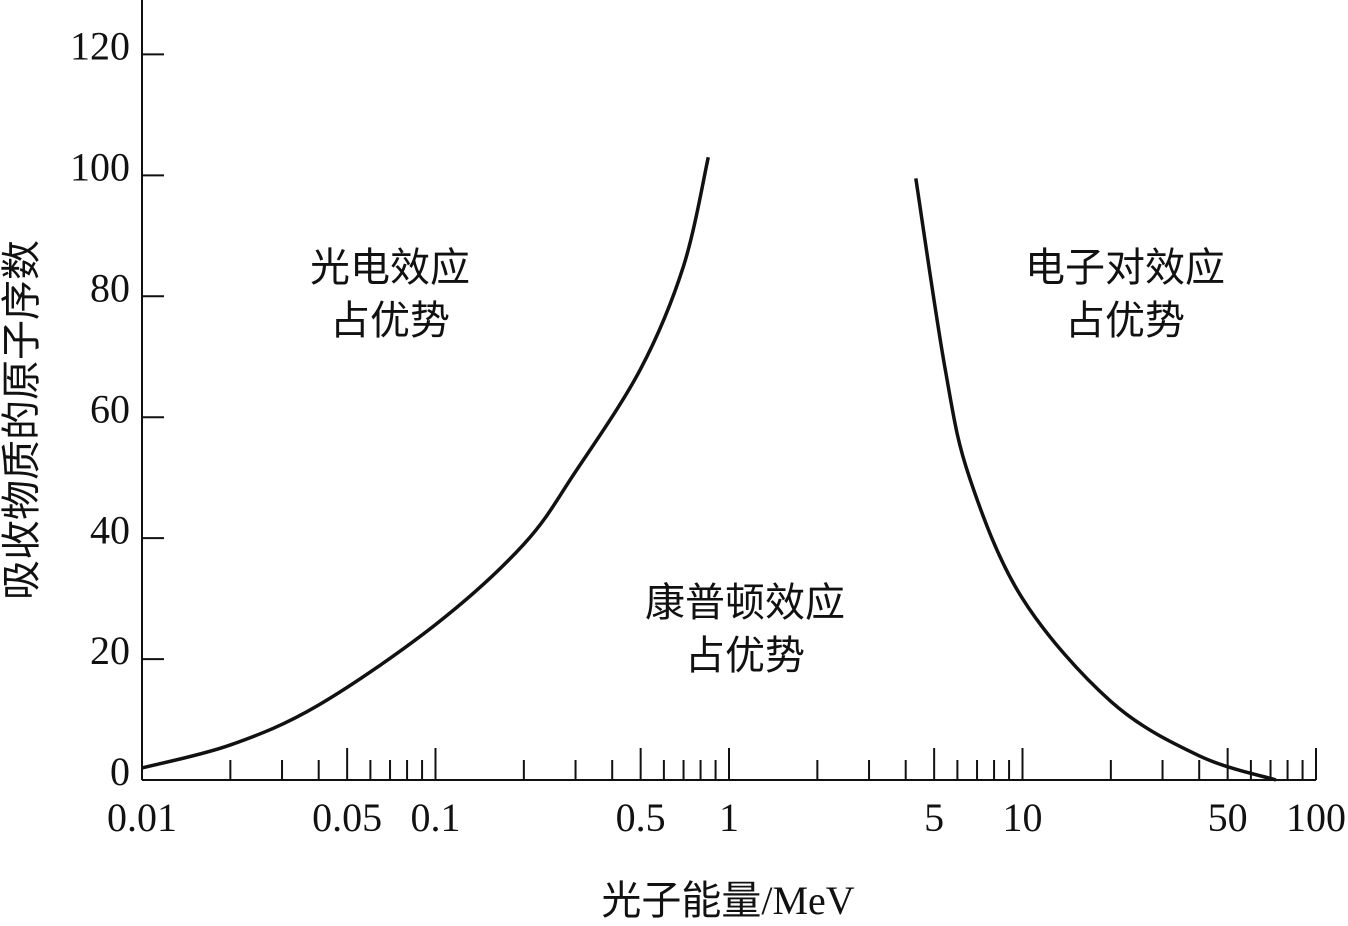 This screenshot has height=926, width=1348. What do you see at coordinates (100, 167) in the screenshot?
I see `y-tick-label: 100` at bounding box center [100, 167].